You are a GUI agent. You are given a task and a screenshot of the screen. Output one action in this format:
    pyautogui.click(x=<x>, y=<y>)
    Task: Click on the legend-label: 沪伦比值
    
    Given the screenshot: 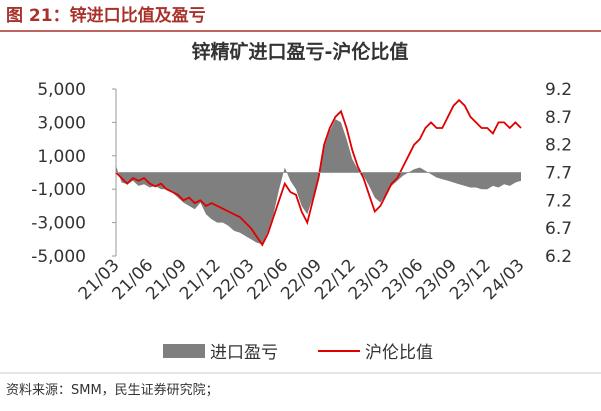 What is the action you would take?
    pyautogui.click(x=399, y=353)
    